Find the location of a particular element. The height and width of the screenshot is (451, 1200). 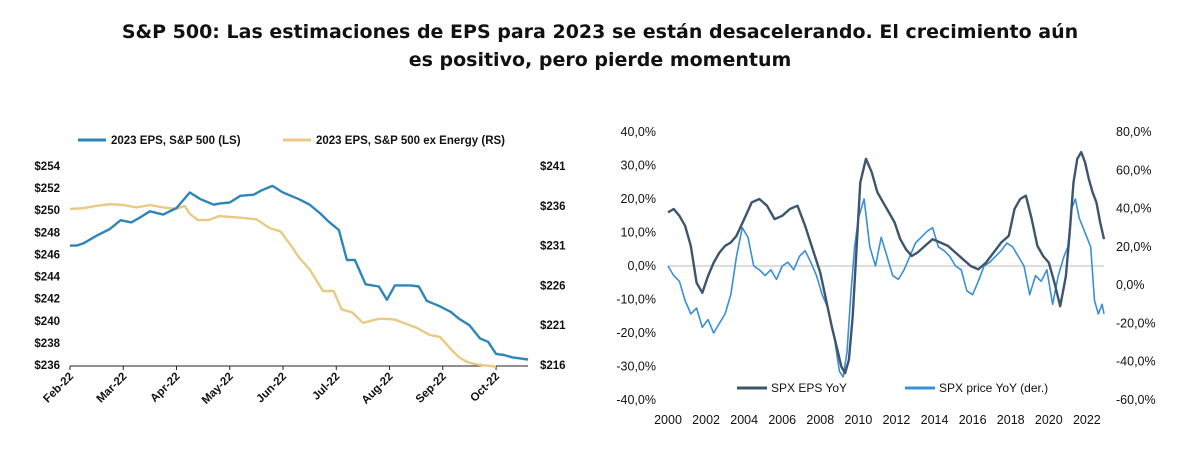

y-left-tick-label: $244 is located at coordinates (47, 278).